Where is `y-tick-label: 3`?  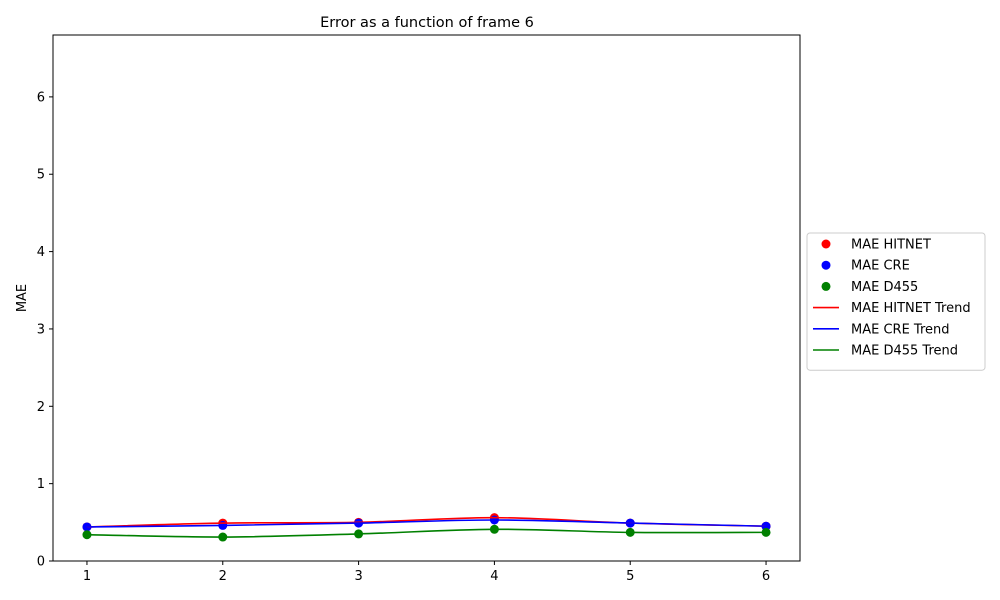
y-tick-label: 3 is located at coordinates (41, 329).